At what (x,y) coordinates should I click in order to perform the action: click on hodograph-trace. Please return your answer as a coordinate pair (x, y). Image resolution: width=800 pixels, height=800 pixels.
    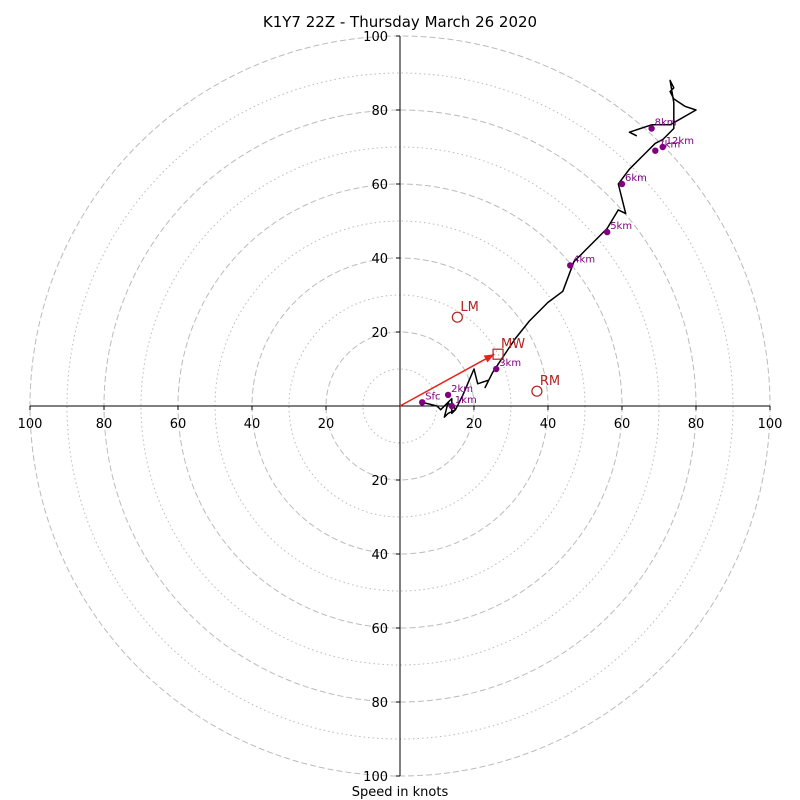
    Looking at the image, I should click on (559, 248).